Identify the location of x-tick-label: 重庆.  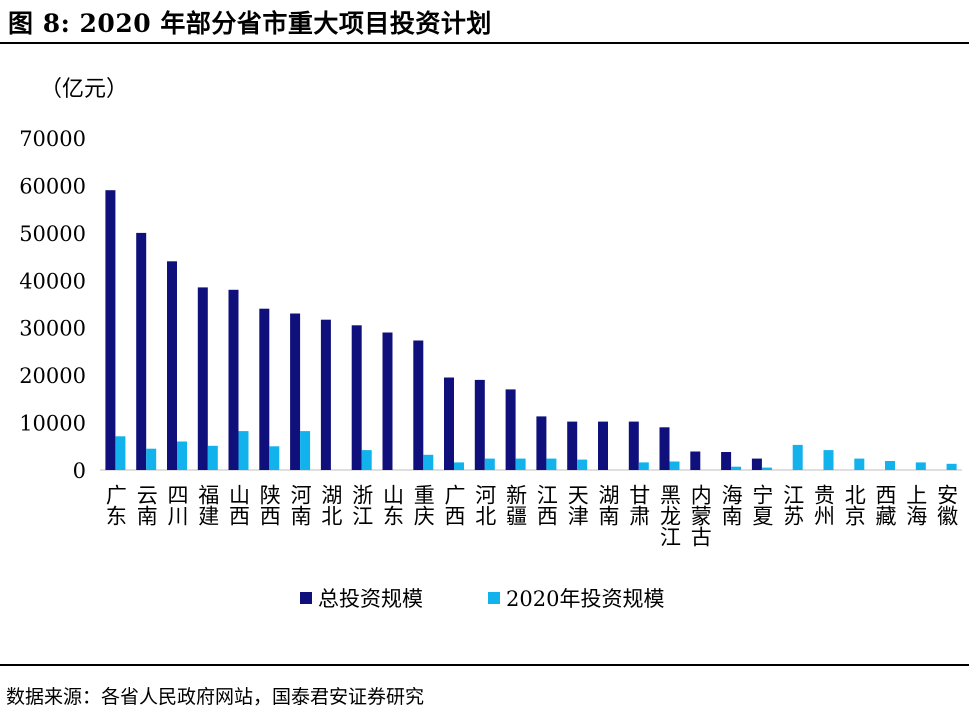
(423, 505).